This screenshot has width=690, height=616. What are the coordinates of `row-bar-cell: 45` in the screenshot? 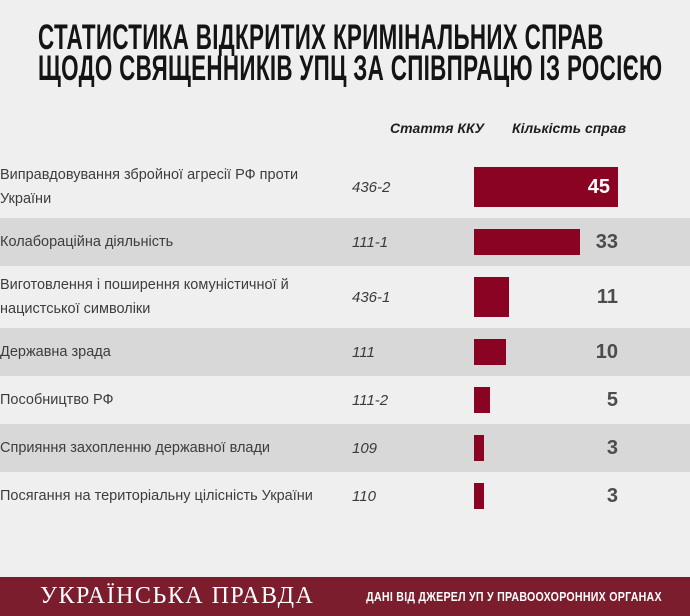 It's located at (546, 187).